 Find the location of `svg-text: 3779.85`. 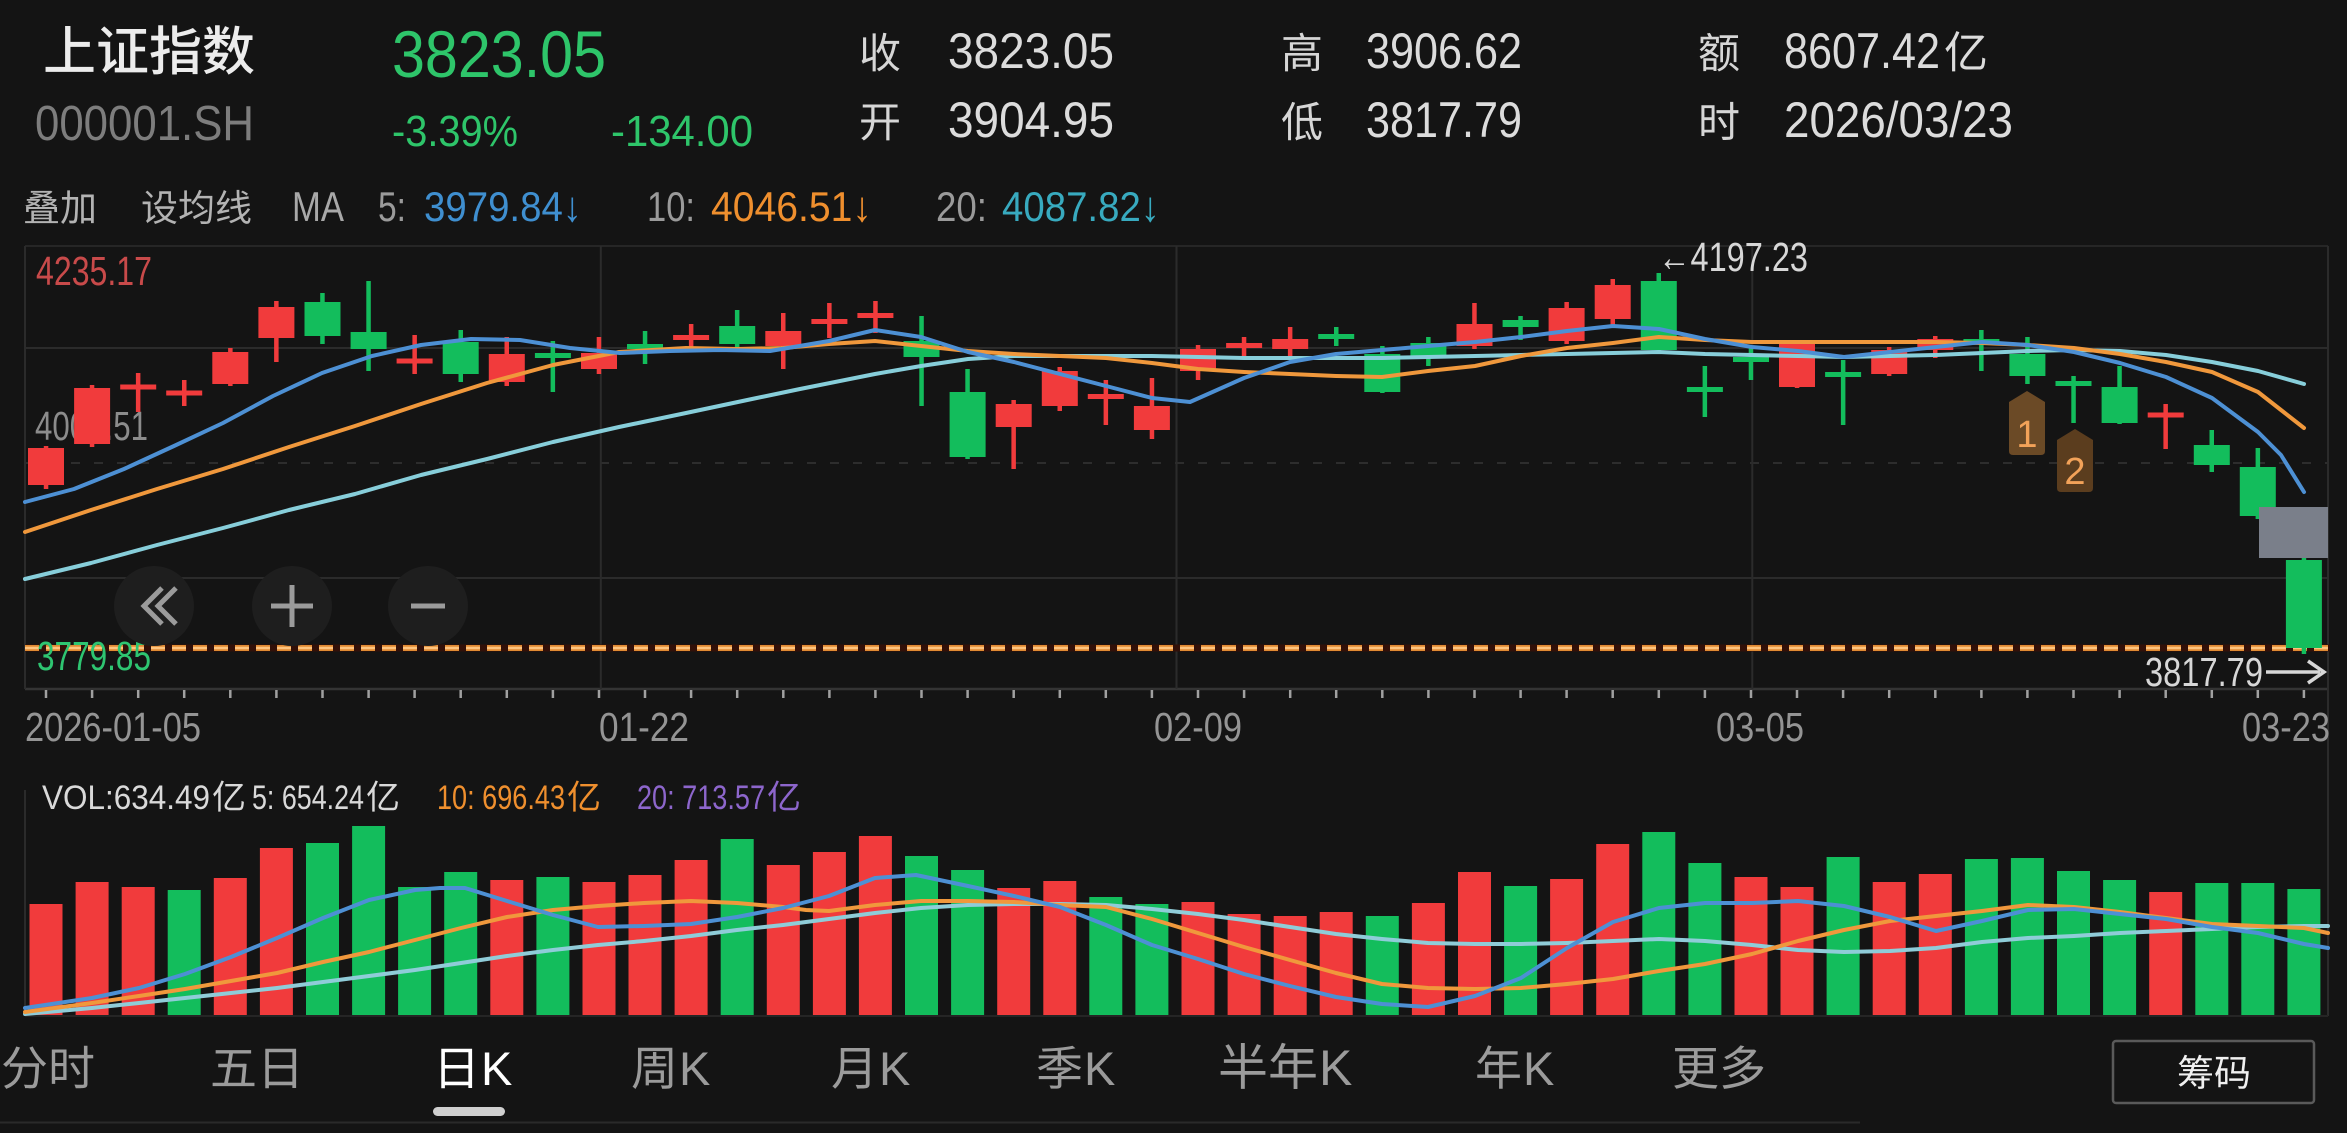

svg-text: 3779.85 is located at coordinates (94, 656).